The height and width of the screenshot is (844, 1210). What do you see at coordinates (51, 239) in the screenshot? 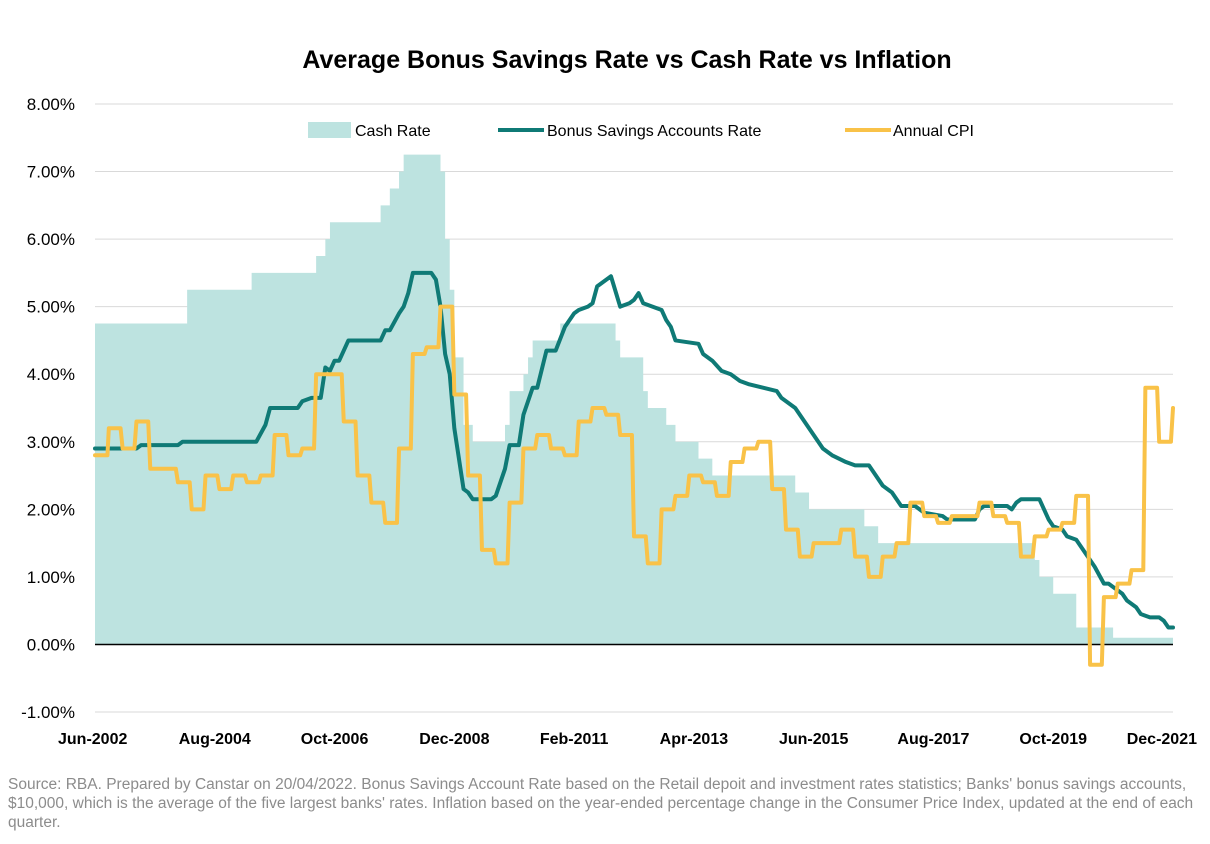
I see `y-tick-label: 6.00%` at bounding box center [51, 239].